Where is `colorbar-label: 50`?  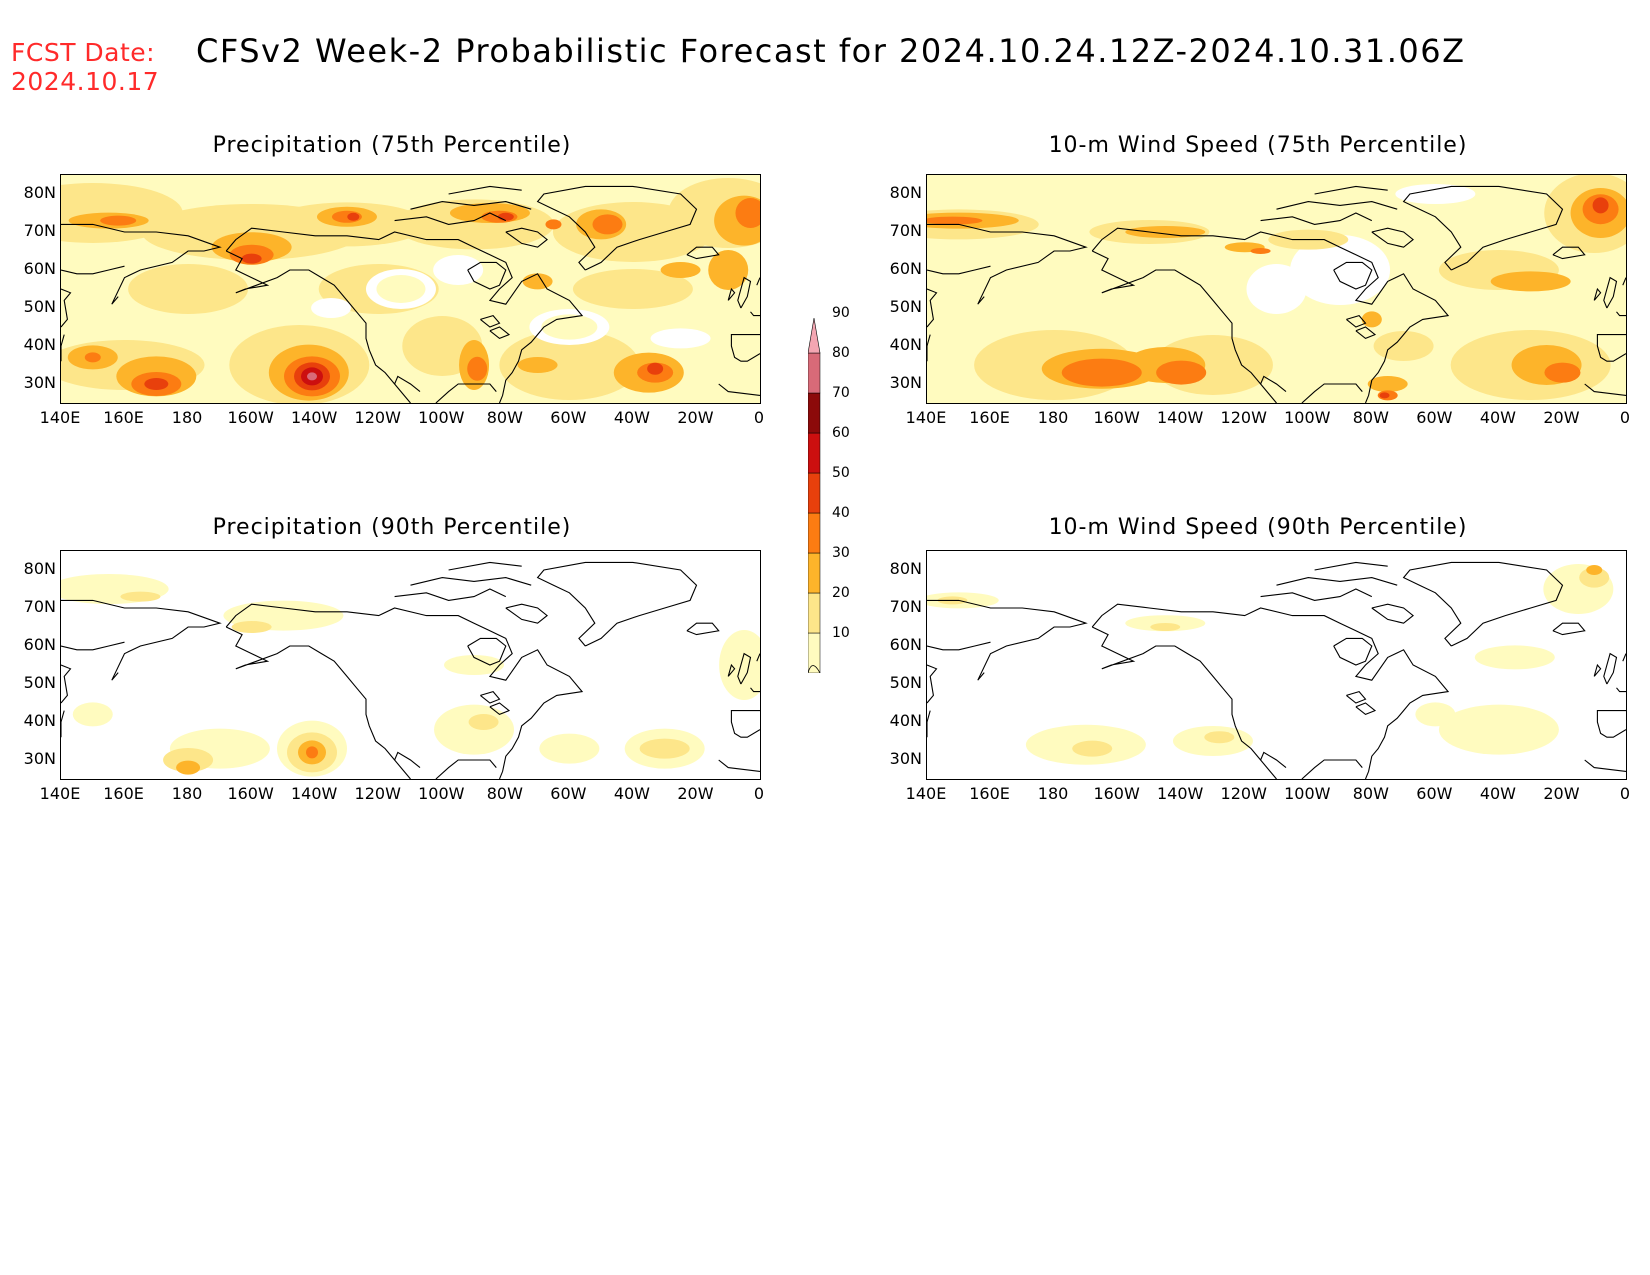 colorbar-label: 50 is located at coordinates (841, 473).